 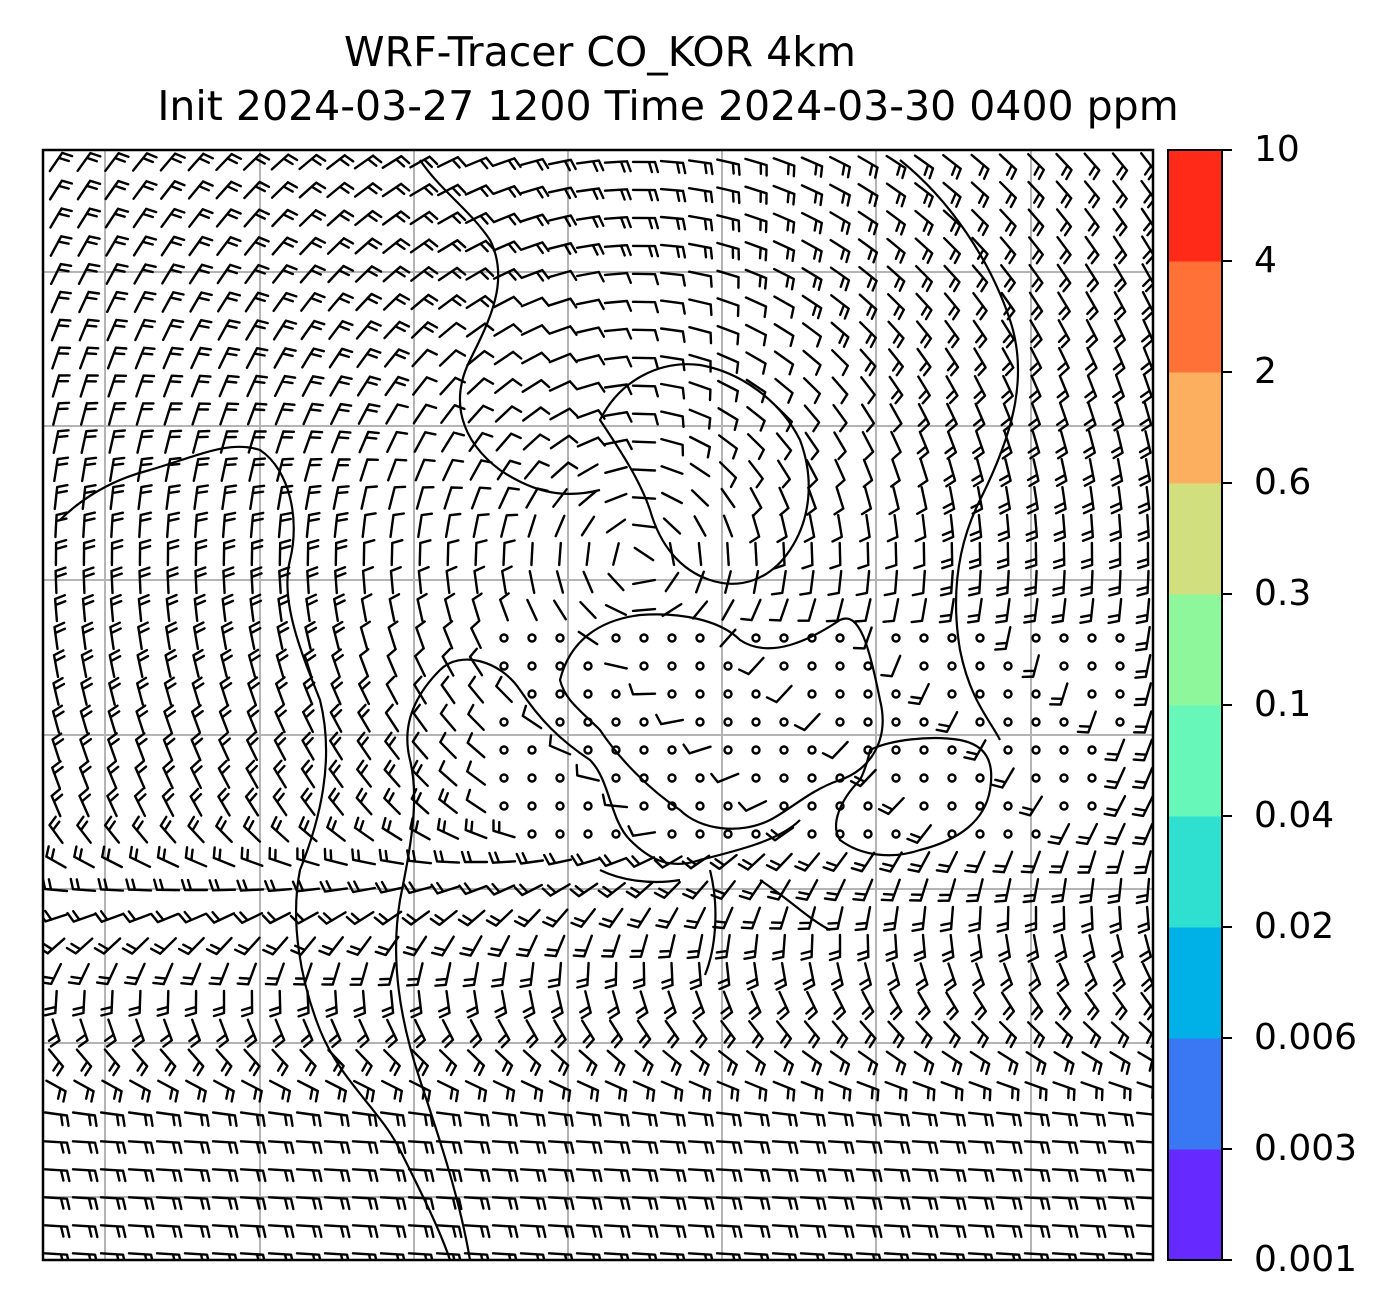 What do you see at coordinates (510, 327) in the screenshot?
I see `coastline-north` at bounding box center [510, 327].